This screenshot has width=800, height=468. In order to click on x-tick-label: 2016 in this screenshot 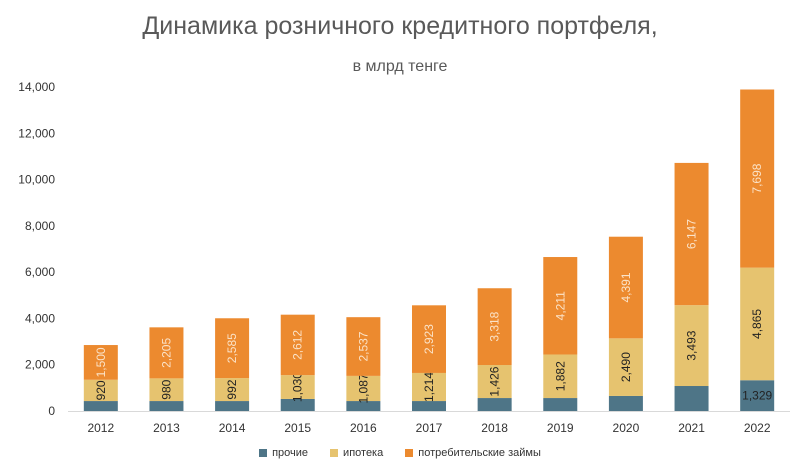, I will do `click(363, 428)`.